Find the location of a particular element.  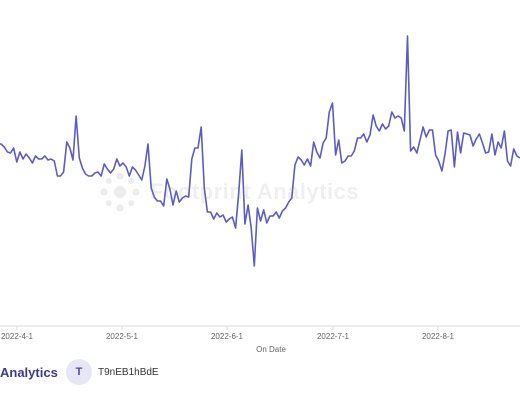

x-tick-label: 2022-6-1 is located at coordinates (227, 336).